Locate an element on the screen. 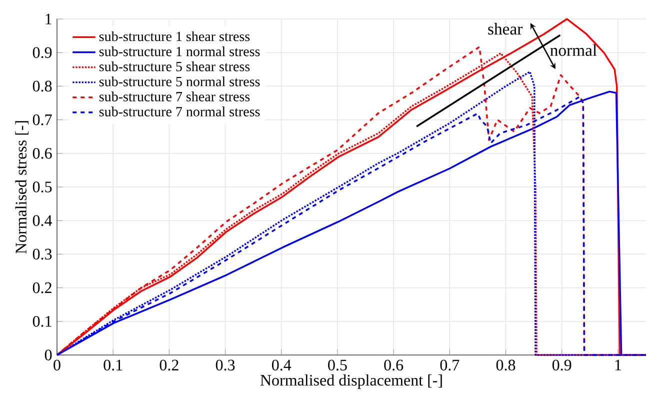  x-tick-label: 0.9 is located at coordinates (562, 365).